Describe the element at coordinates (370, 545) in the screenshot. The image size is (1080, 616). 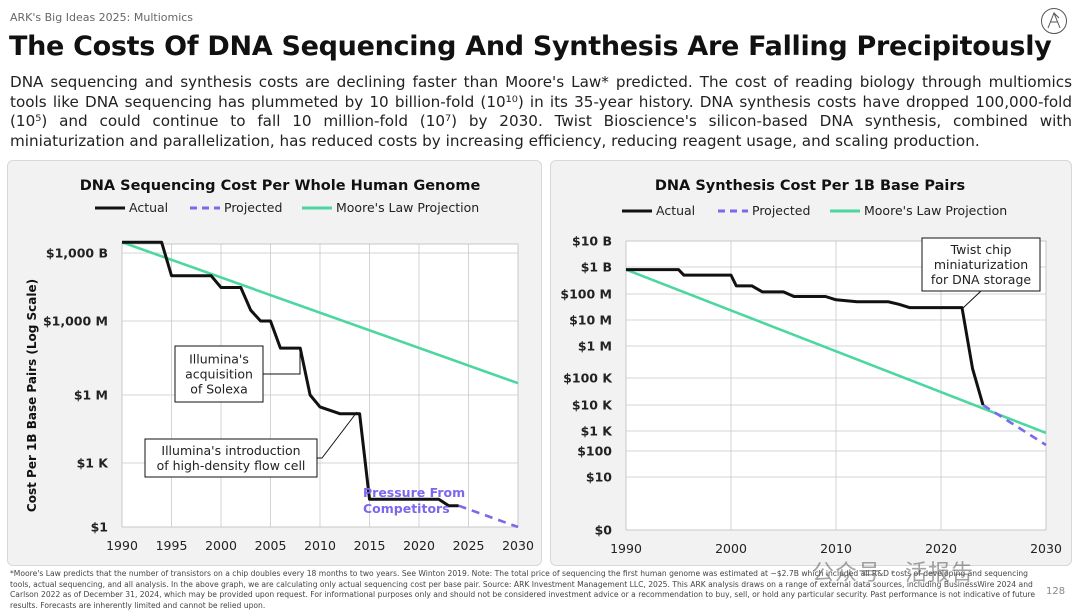
I see `x-tick-label: 2015` at that location.